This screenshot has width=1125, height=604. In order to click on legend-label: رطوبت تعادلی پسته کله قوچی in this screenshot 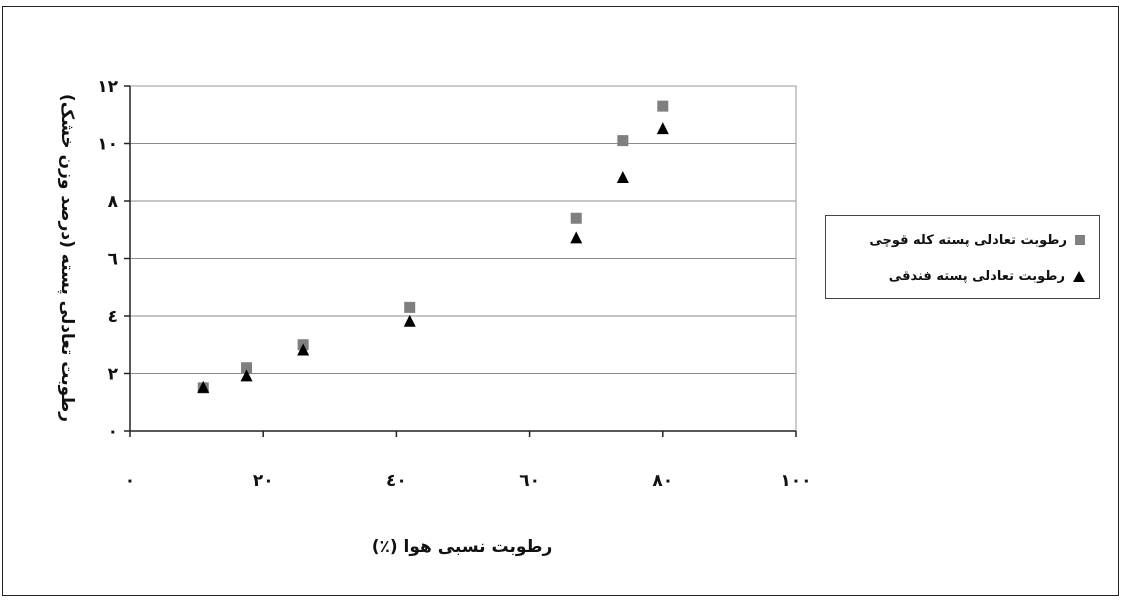, I will do `click(968, 240)`.